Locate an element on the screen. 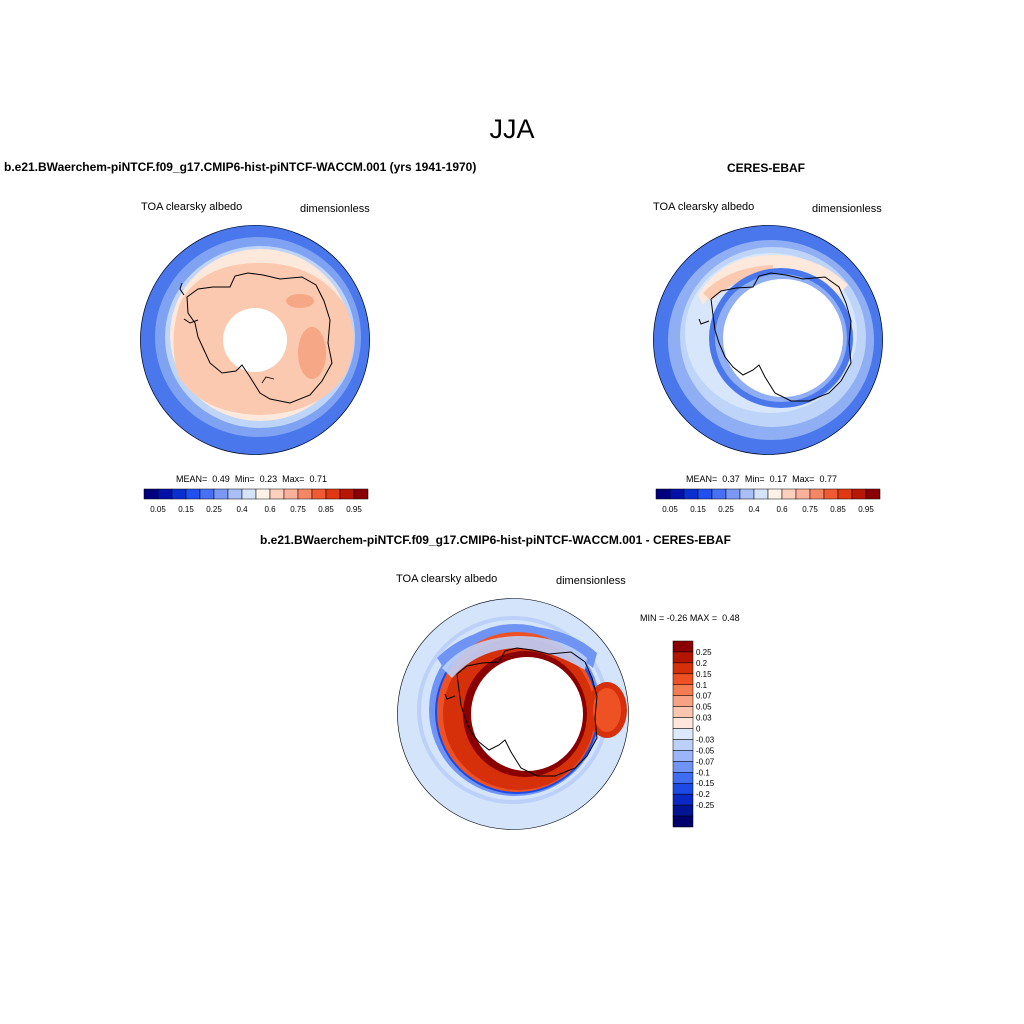 The width and height of the screenshot is (1024, 1024). model-polar-map is located at coordinates (255, 340).